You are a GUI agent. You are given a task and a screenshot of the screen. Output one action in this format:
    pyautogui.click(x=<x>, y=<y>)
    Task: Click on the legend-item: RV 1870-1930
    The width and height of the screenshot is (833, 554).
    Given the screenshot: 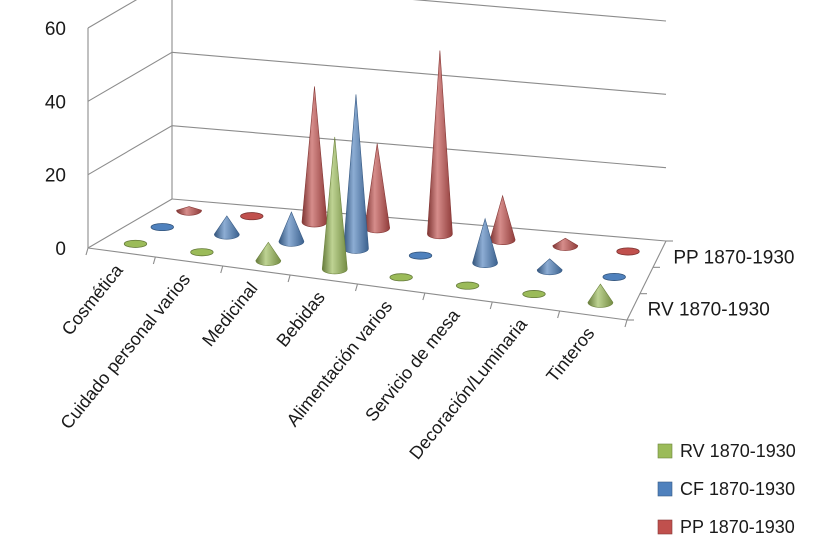 What is the action you would take?
    pyautogui.click(x=726, y=451)
    